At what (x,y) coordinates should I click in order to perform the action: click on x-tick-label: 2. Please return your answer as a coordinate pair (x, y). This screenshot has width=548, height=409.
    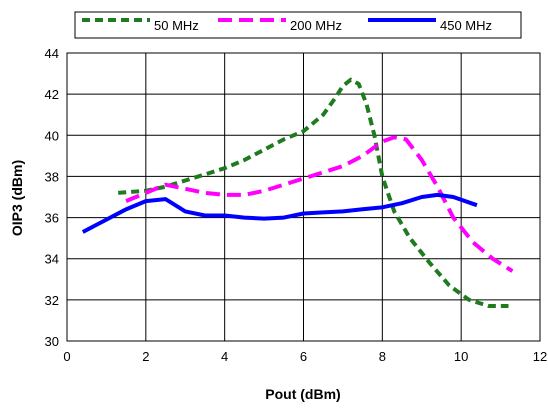
    Looking at the image, I should click on (145, 356).